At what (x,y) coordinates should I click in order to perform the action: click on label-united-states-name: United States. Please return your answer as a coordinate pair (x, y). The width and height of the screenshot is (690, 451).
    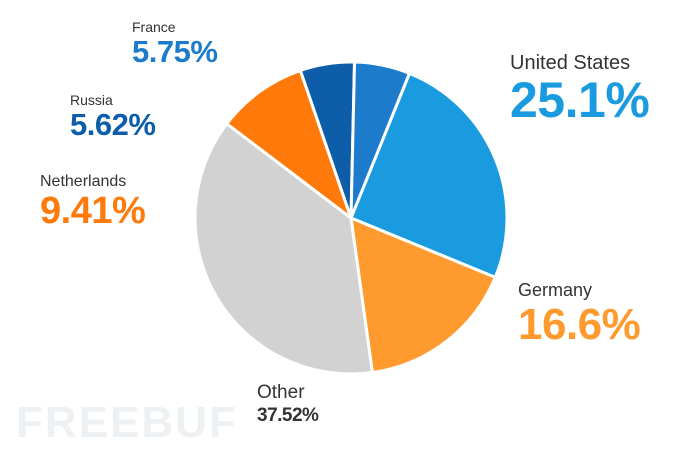
    Looking at the image, I should click on (570, 63).